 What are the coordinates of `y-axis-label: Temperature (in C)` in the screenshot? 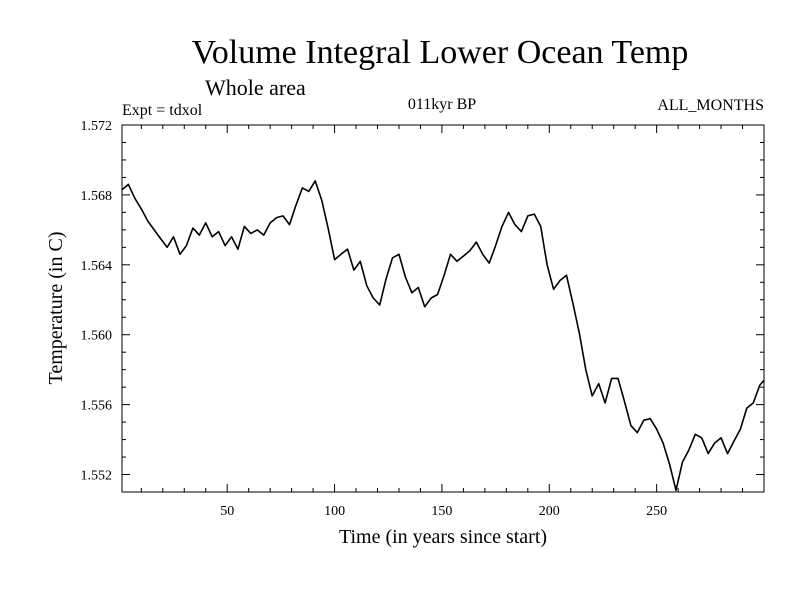 It's located at (56, 308).